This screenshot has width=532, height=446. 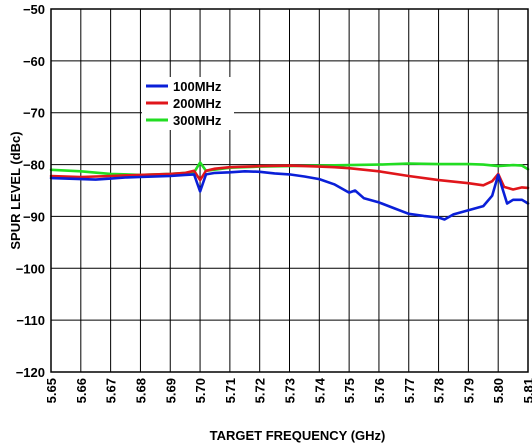 I want to click on y-tick-label: −50, so click(x=34, y=9).